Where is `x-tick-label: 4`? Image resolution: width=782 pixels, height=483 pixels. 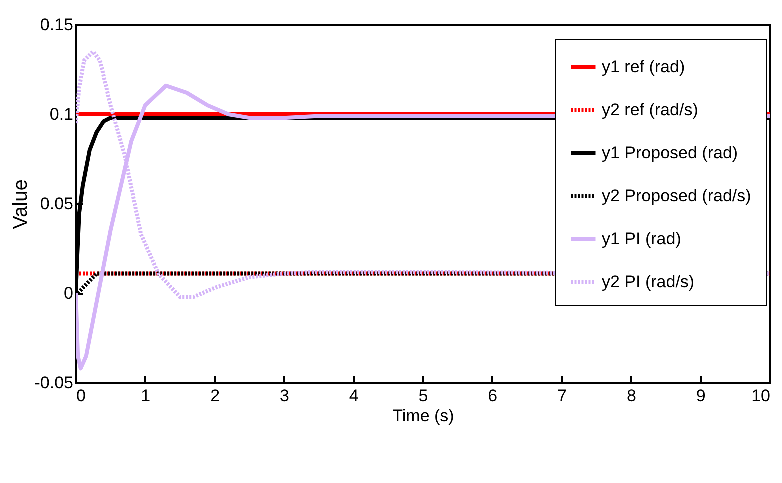
x-tick-label: 4 is located at coordinates (354, 396).